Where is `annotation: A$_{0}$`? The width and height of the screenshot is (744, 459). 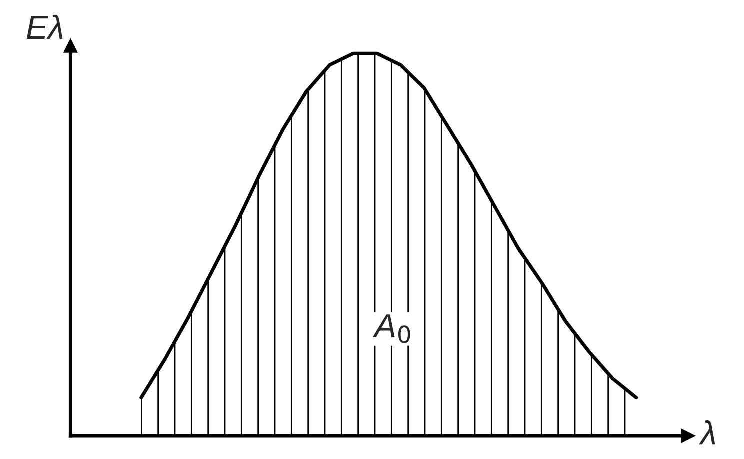 annotation: A$_{0}$ is located at coordinates (391, 329).